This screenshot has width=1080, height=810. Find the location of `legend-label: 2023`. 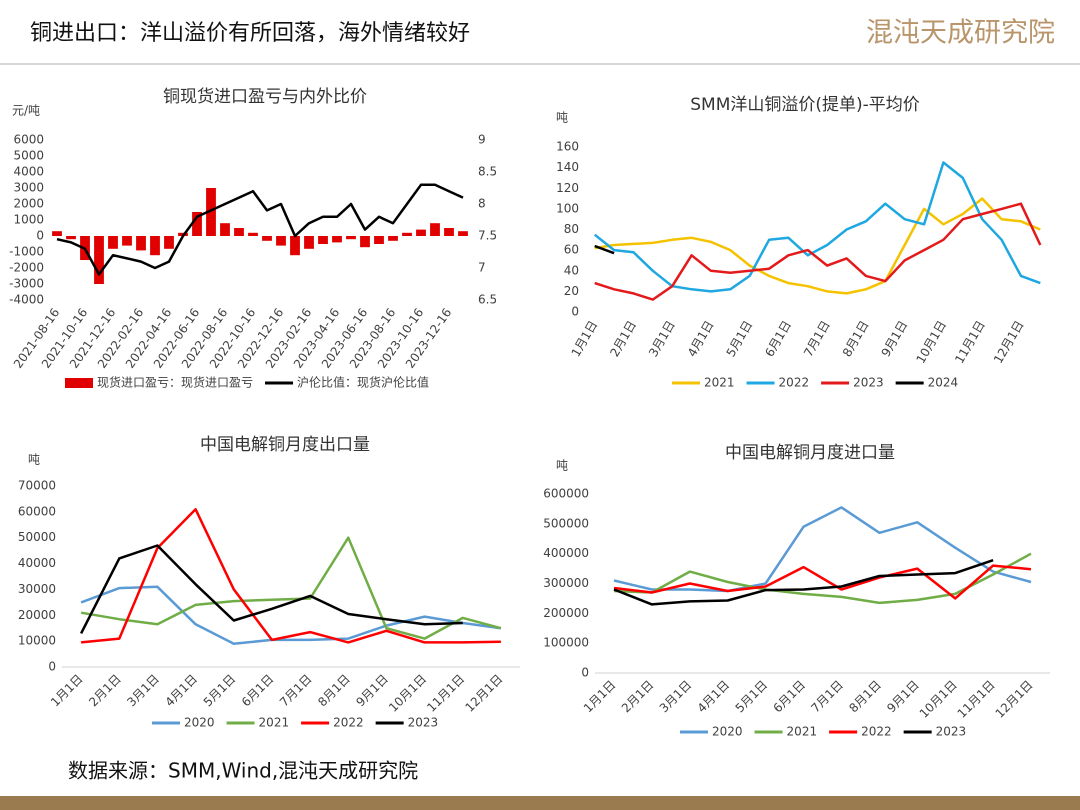

legend-label: 2023 is located at coordinates (868, 383).